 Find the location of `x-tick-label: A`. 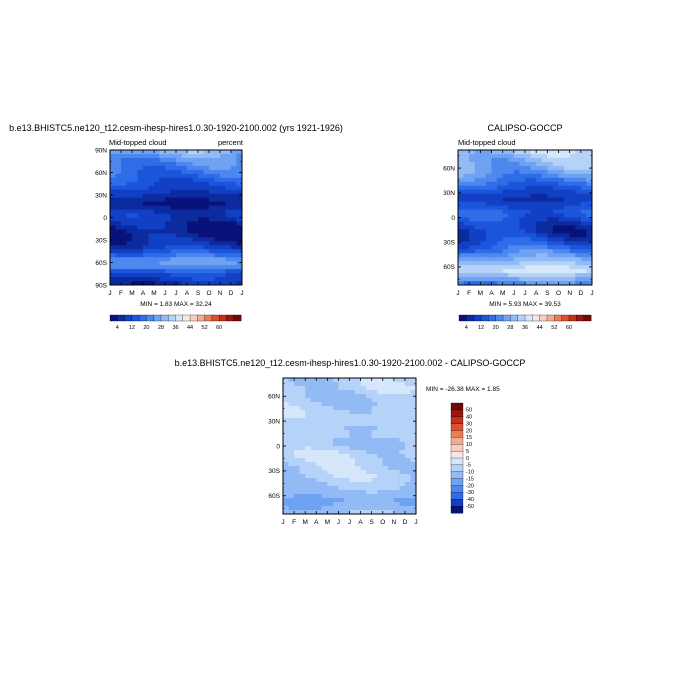

x-tick-label: A is located at coordinates (187, 293).